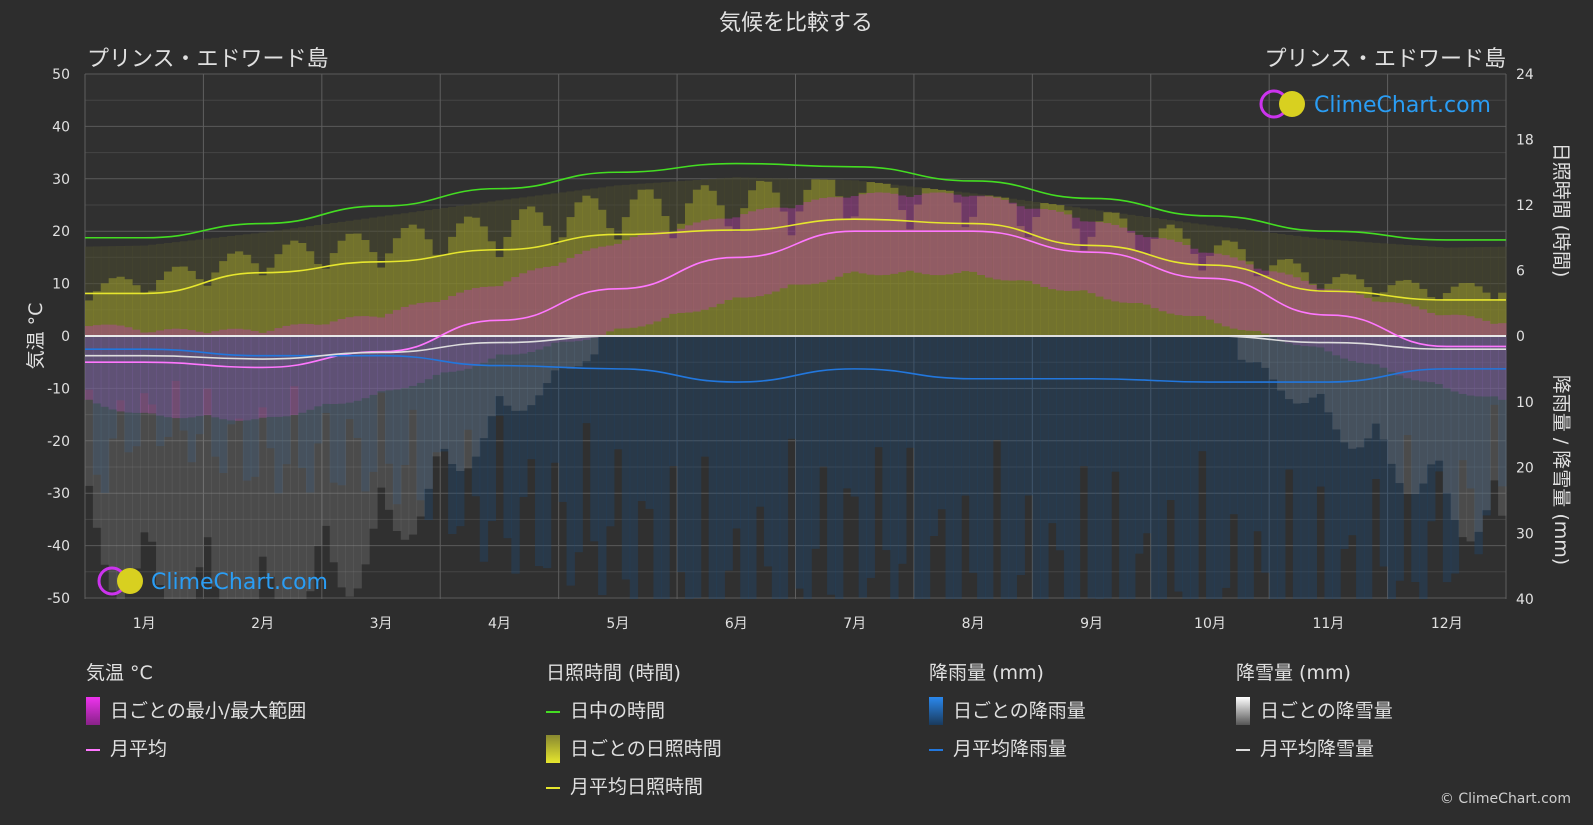 This screenshot has width=1593, height=825. What do you see at coordinates (1561, 210) in the screenshot?
I see `right-top-axis-label: 日照時間 (時間)` at bounding box center [1561, 210].